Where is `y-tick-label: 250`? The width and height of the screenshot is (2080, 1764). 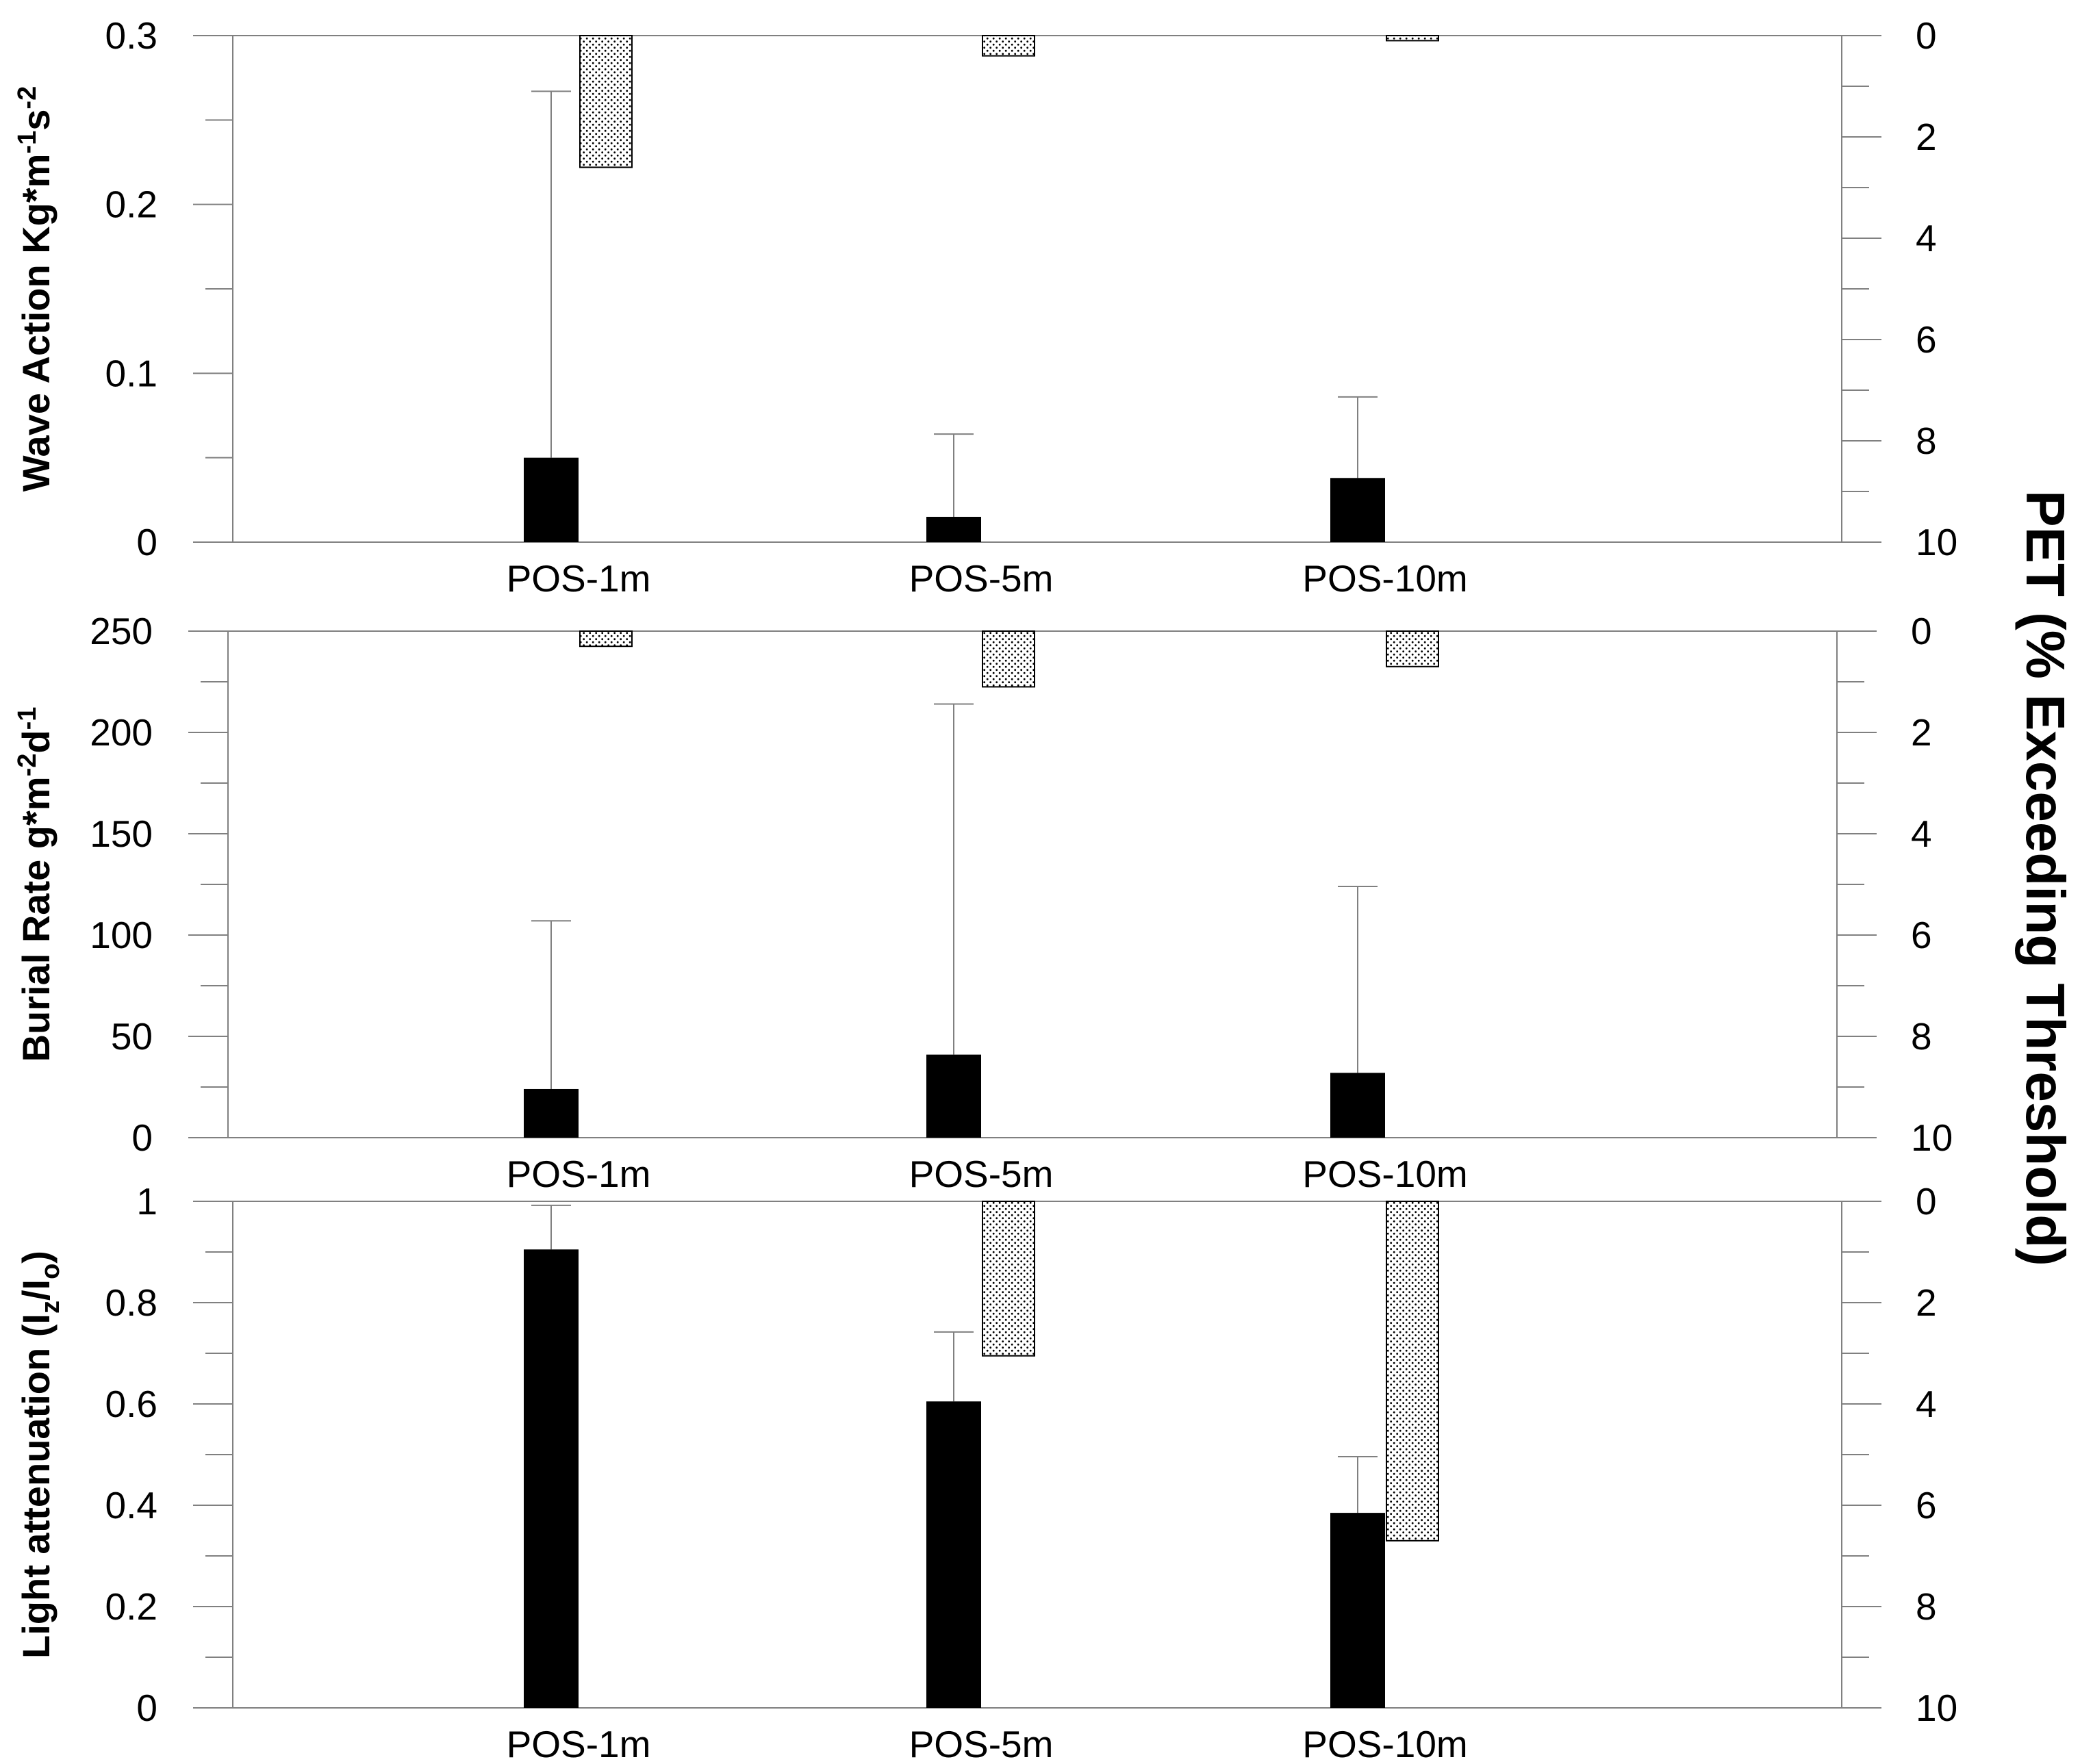
y-tick-label: 250 is located at coordinates (121, 631).